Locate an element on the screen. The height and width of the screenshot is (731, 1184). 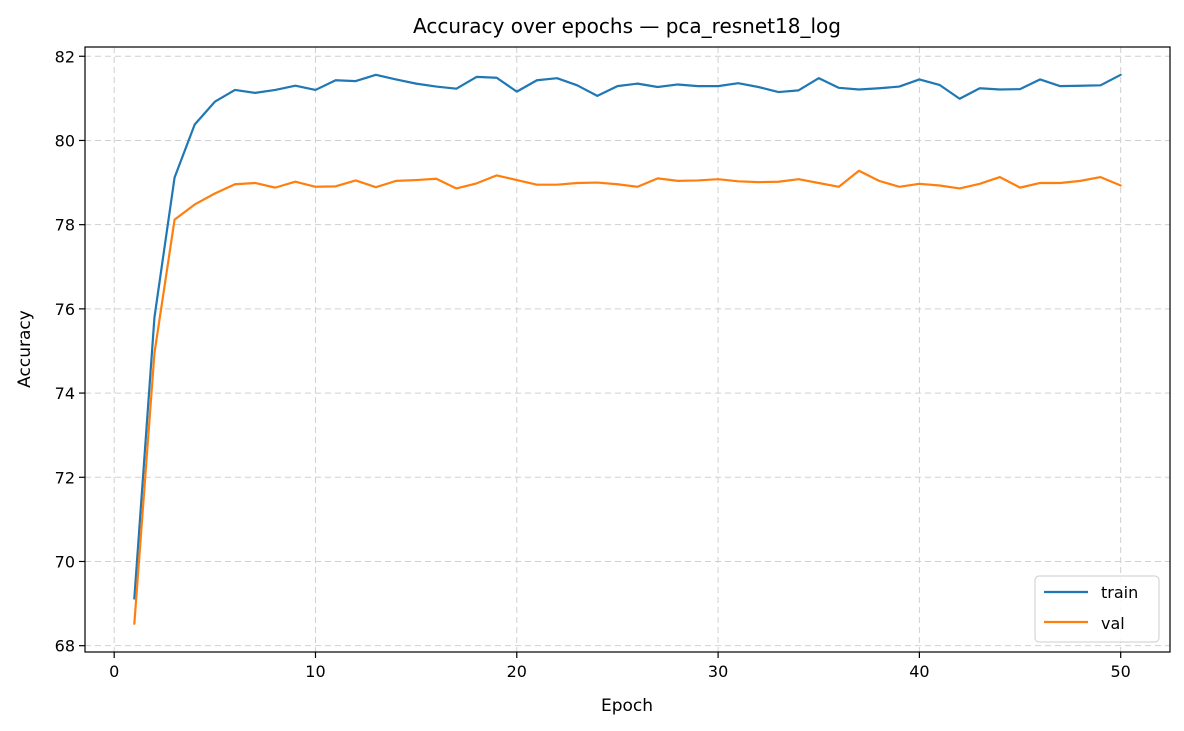
legend: train val is located at coordinates (1097, 609).